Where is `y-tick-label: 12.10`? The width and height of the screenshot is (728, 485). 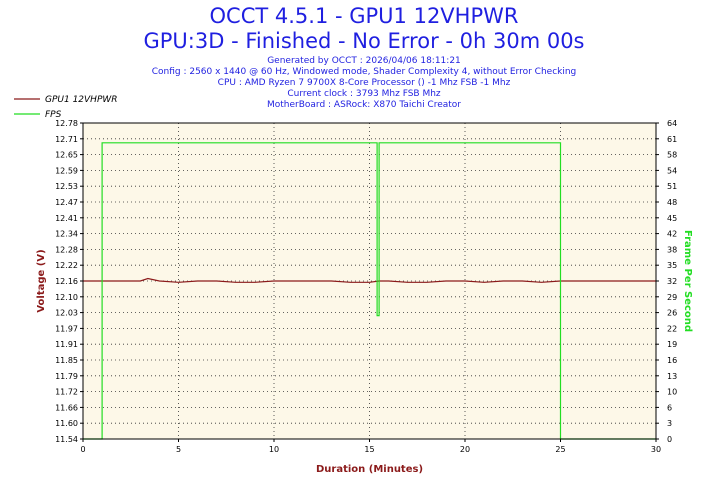
y-tick-label: 12.10 is located at coordinates (66, 297).